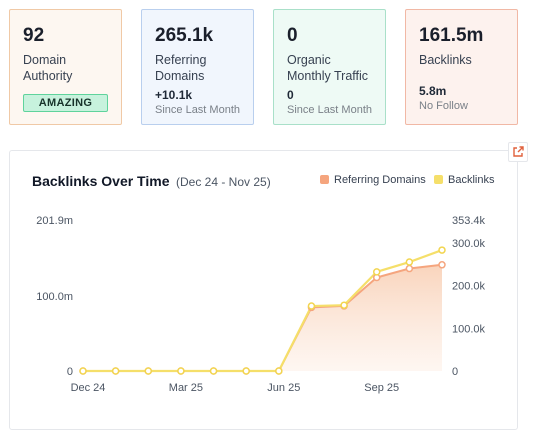 The height and width of the screenshot is (430, 540). I want to click on x-axis-tick: Sep 25, so click(381, 388).